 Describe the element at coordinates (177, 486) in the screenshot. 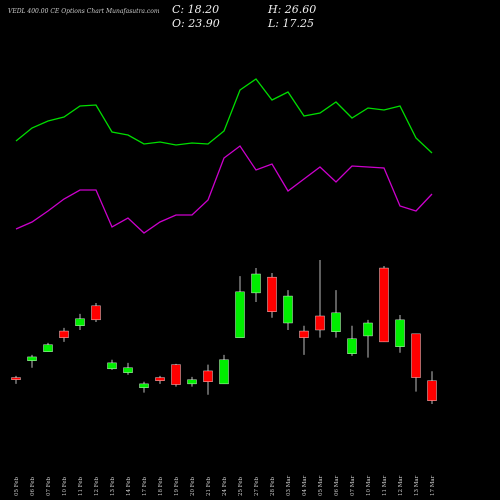

I see `x-tick-label: 19 Feb` at that location.